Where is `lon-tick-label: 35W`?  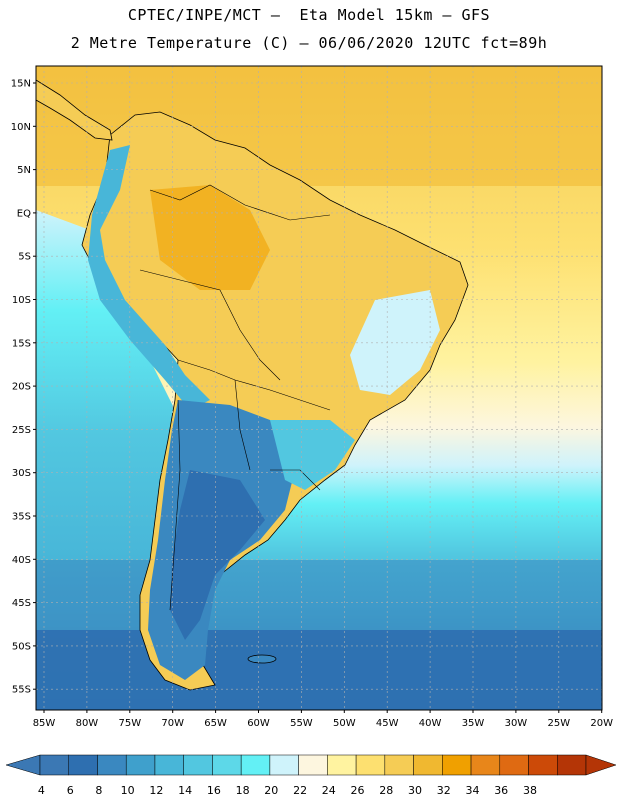 lon-tick-label: 35W is located at coordinates (473, 723).